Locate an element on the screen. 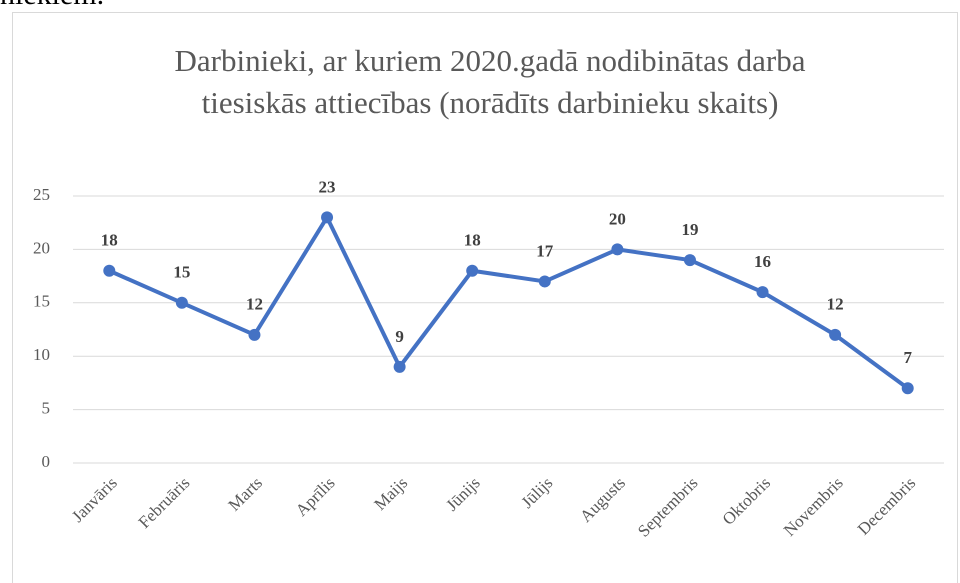 This screenshot has height=583, width=960. data-label: 19 is located at coordinates (689, 229).